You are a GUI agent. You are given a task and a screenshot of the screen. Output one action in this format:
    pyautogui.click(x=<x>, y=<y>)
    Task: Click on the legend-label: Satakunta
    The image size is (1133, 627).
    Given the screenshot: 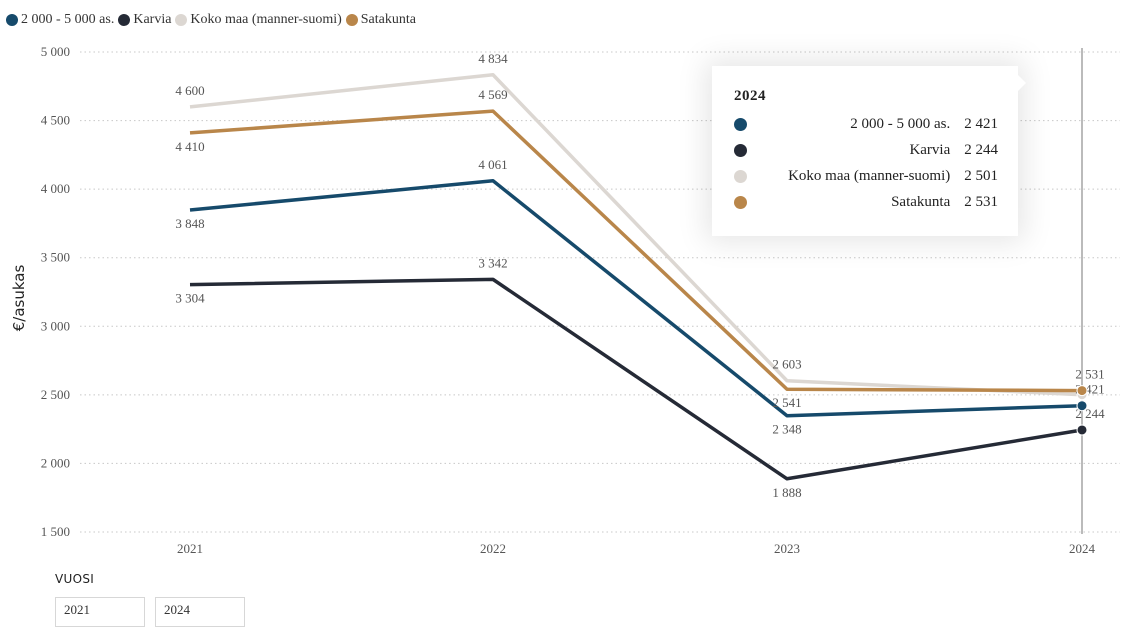 What is the action you would take?
    pyautogui.click(x=388, y=19)
    